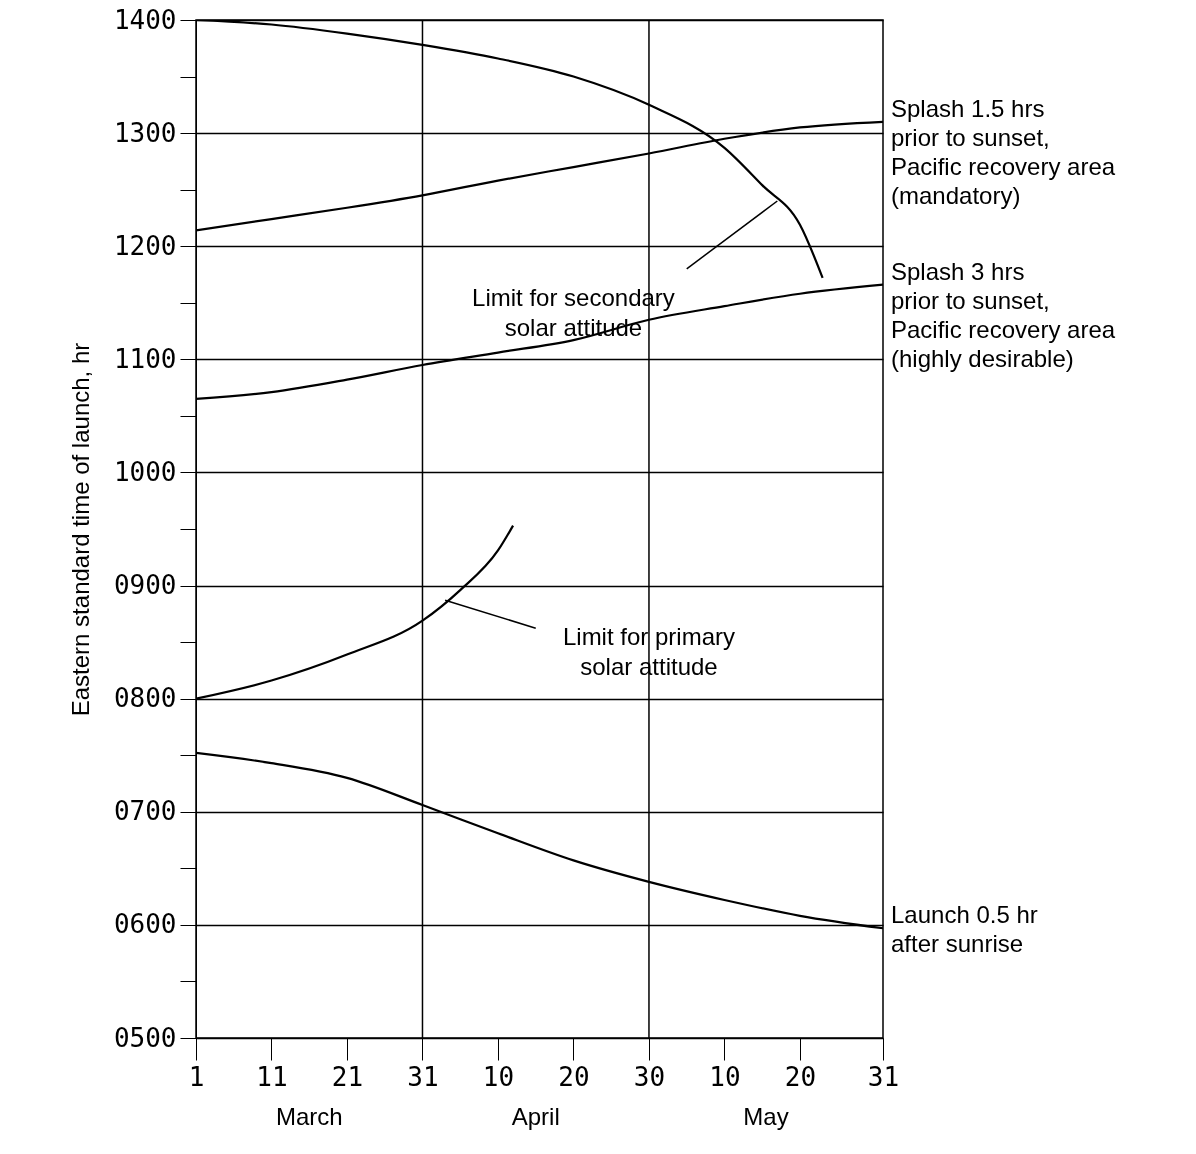 The width and height of the screenshot is (1196, 1154). I want to click on series-label: Splash 3 hrs prior to sunset, Pacific recovery area (highly desirable), so click(1003, 314).